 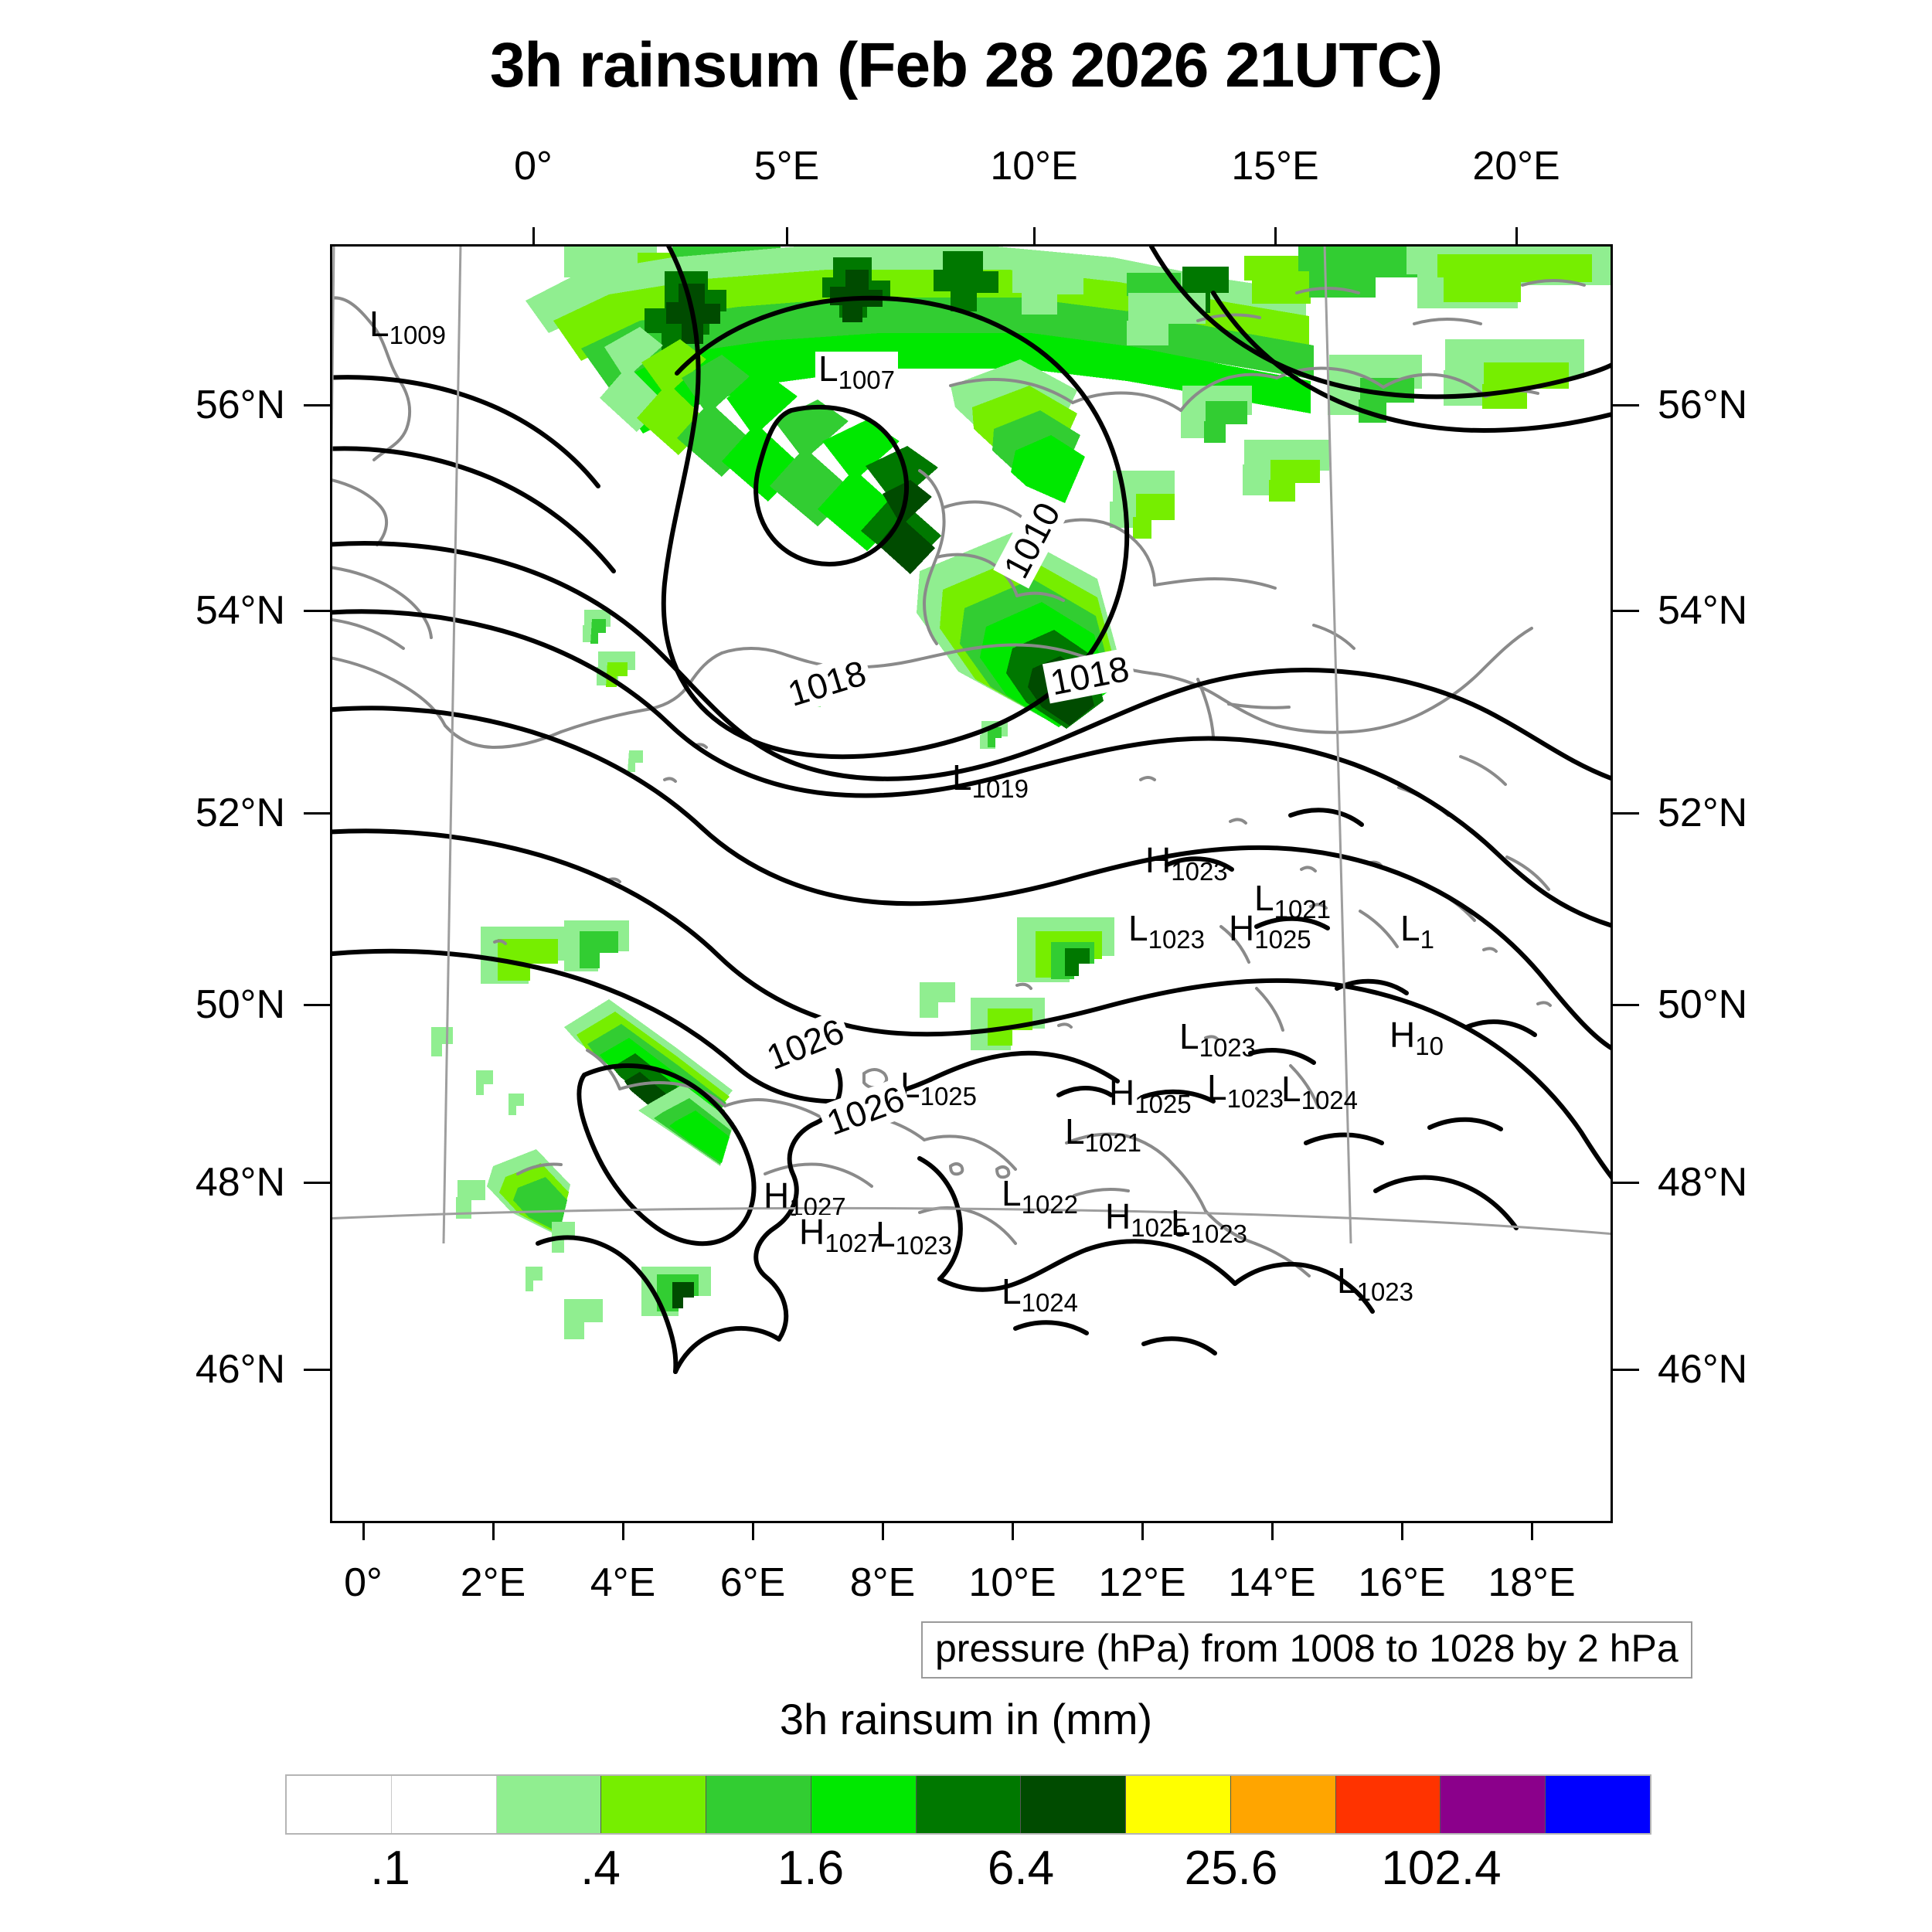 What do you see at coordinates (966, 1719) in the screenshot?
I see `colorbar-title: 3h rainsum in (mm)` at bounding box center [966, 1719].